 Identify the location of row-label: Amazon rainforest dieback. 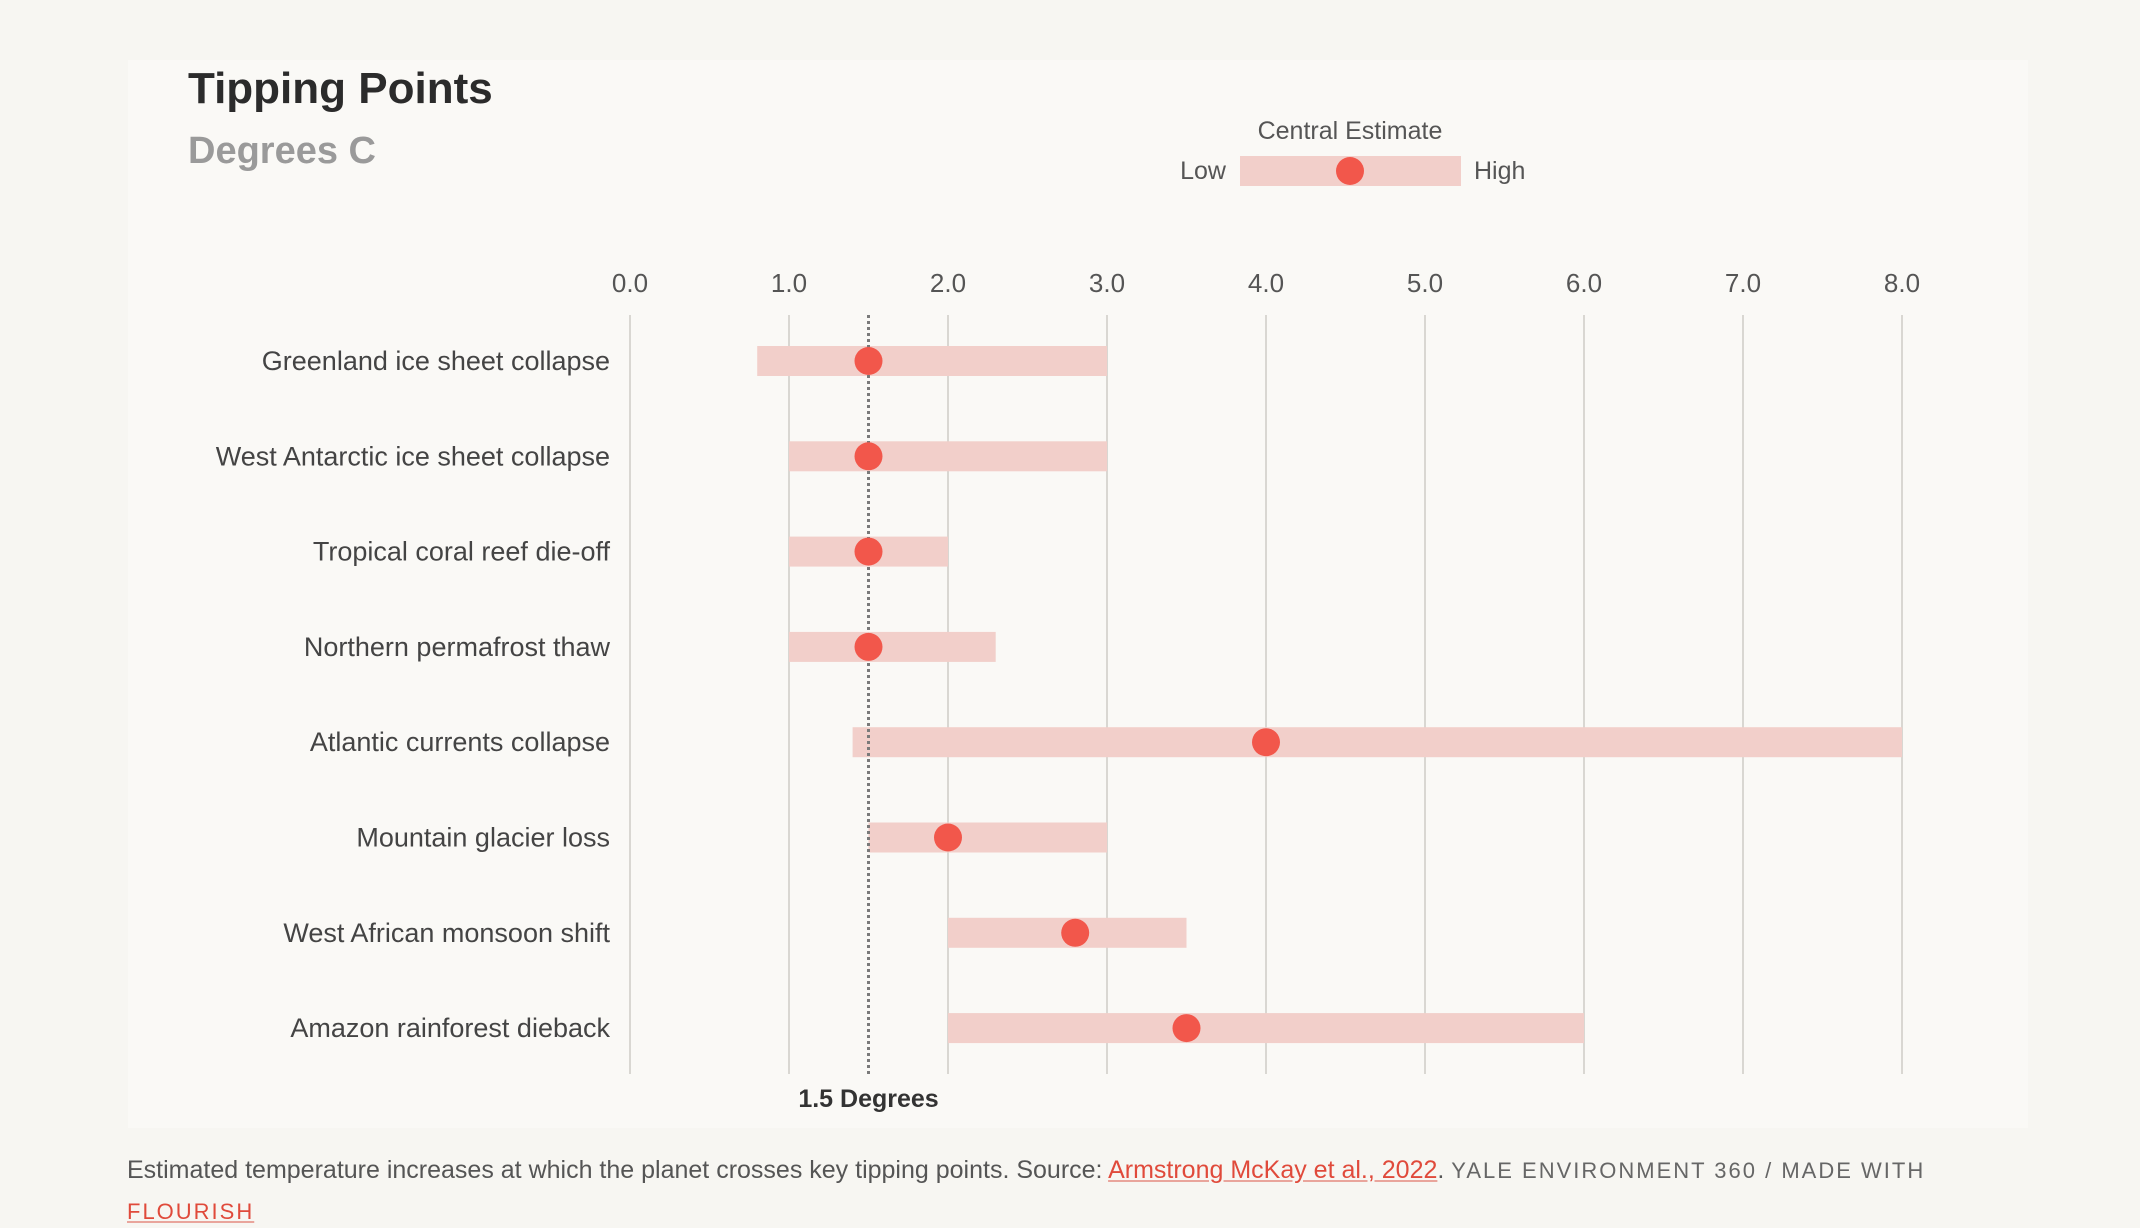
(450, 1028).